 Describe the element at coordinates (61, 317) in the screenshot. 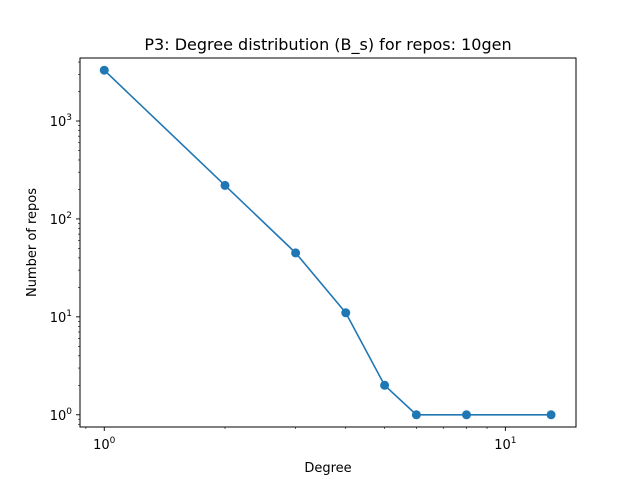

I see `y-tick-label: 10¹` at that location.